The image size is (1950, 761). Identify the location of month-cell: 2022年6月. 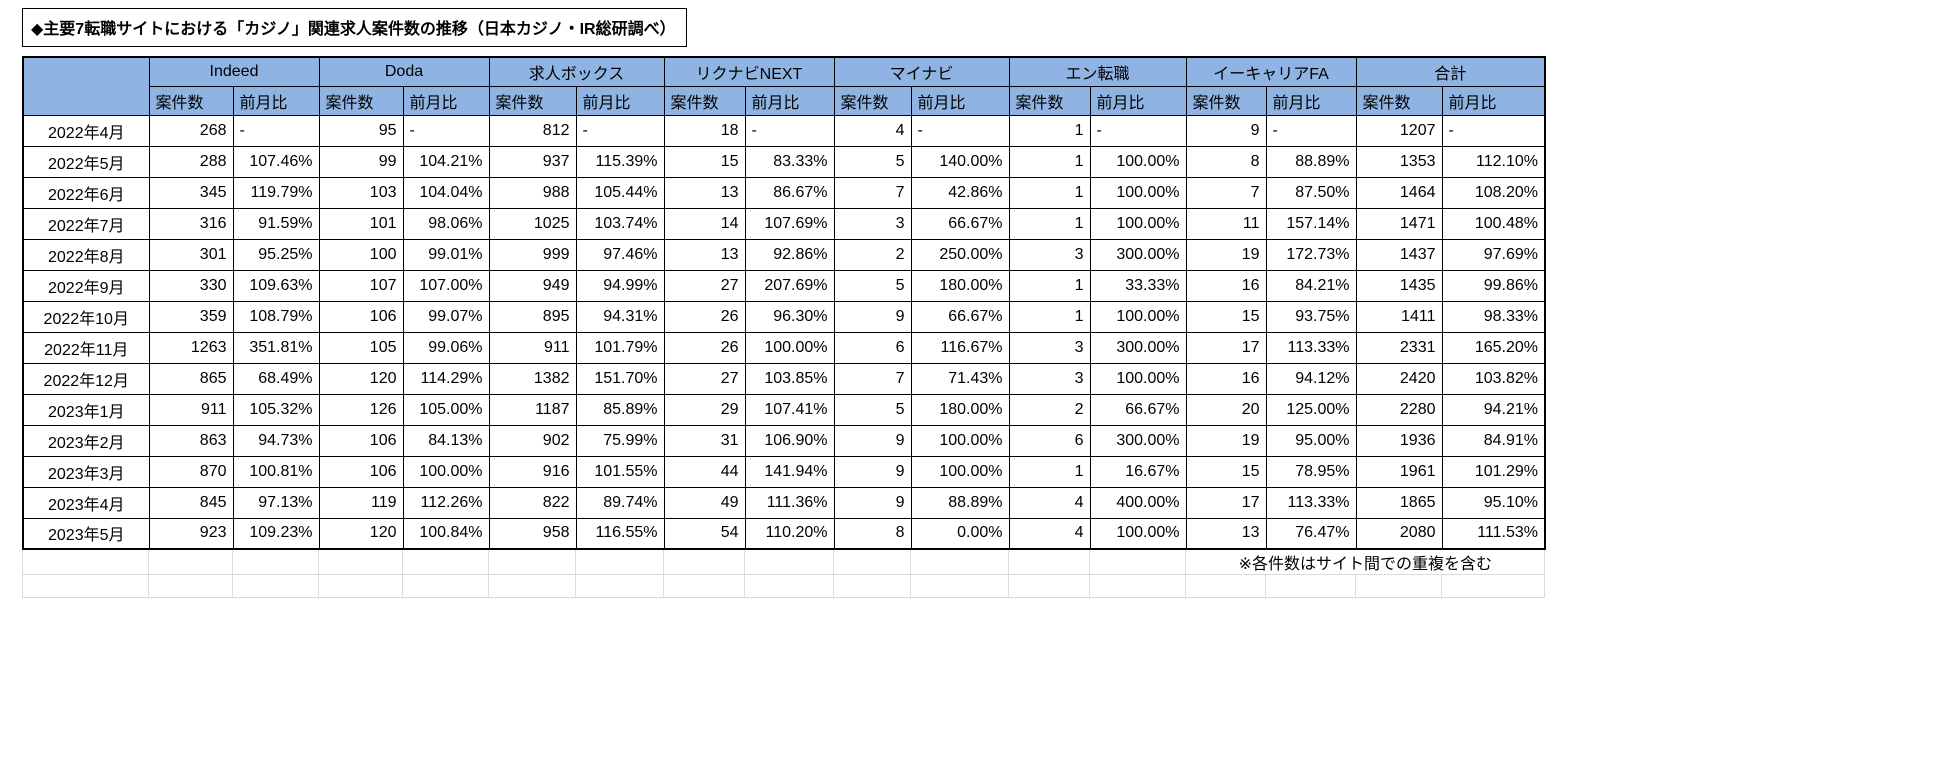
(86, 192).